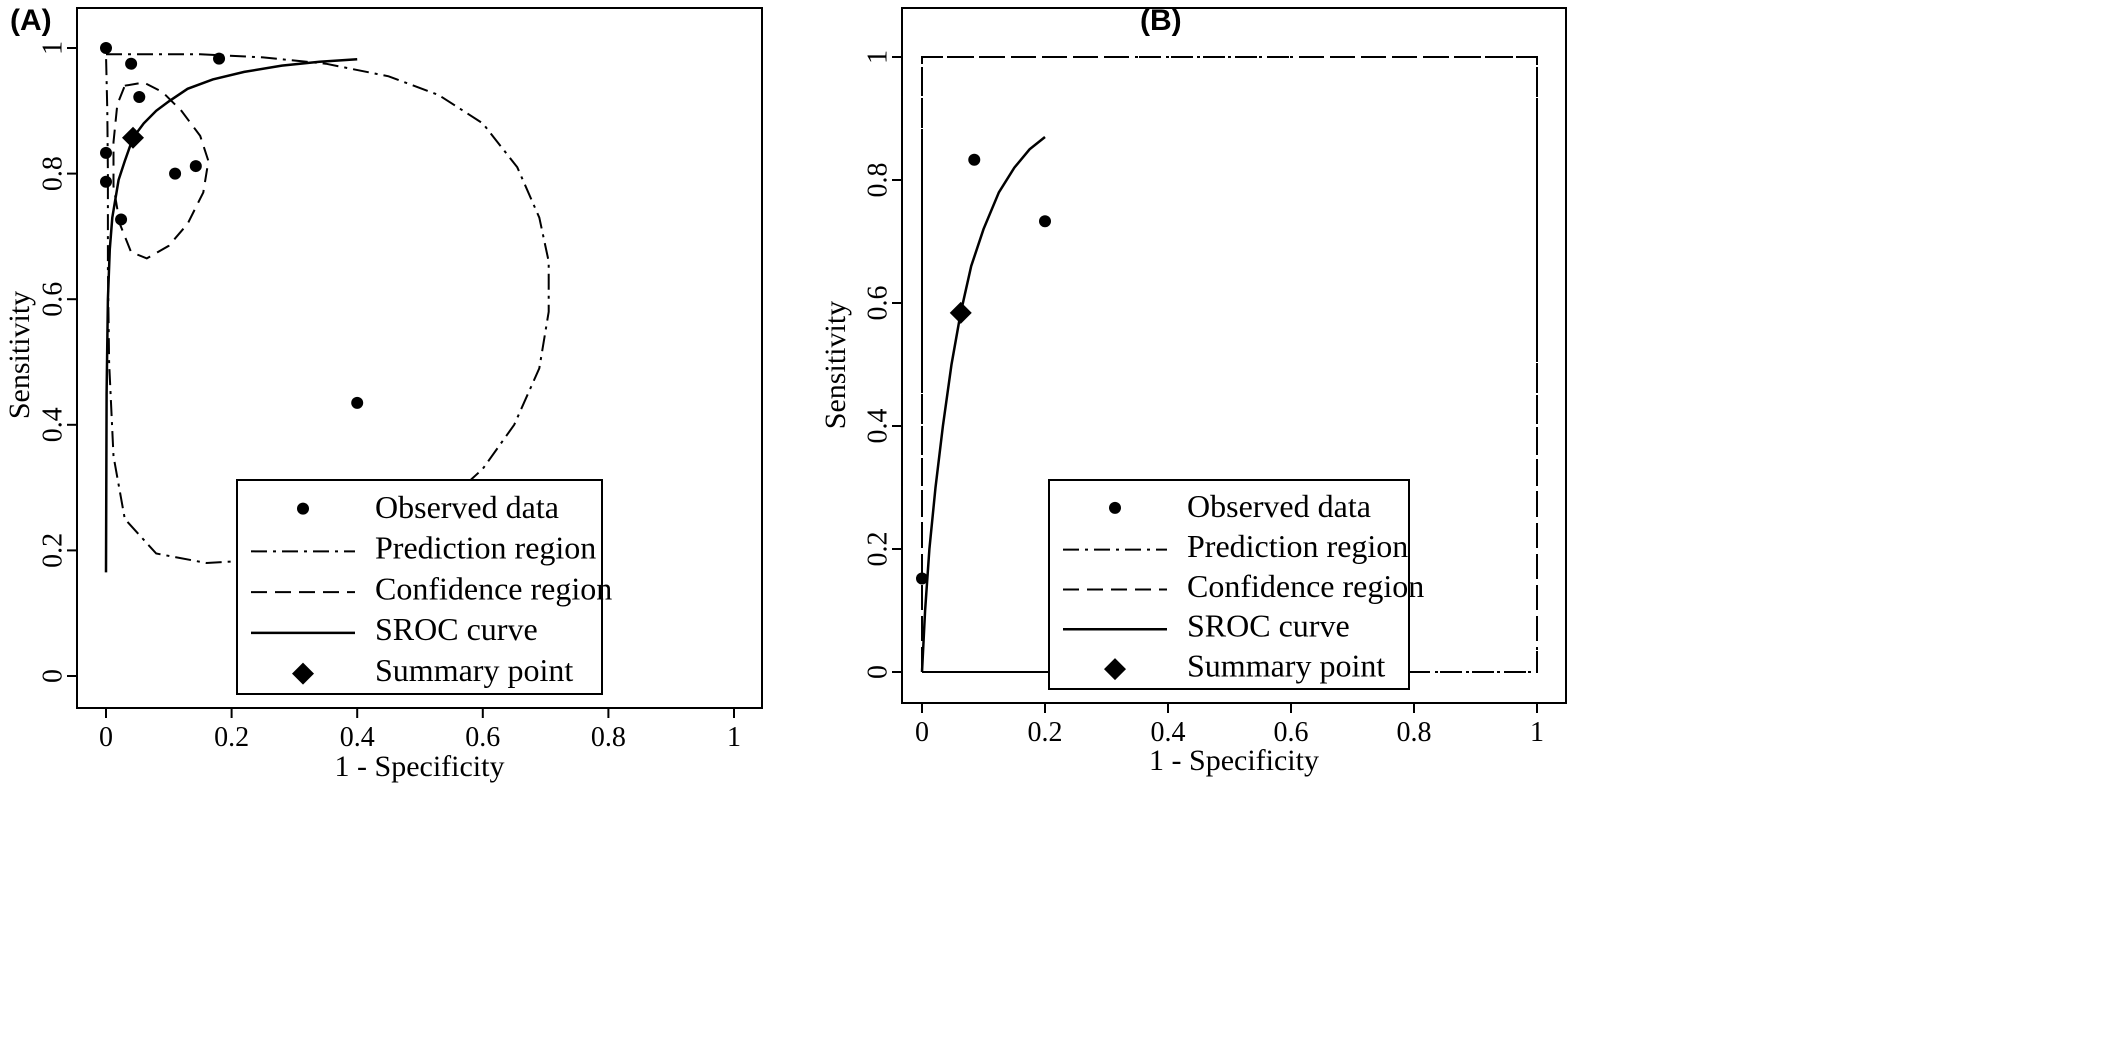 Image resolution: width=2128 pixels, height=1063 pixels. I want to click on panel-b-x-tick-label: 0.2, so click(1045, 732).